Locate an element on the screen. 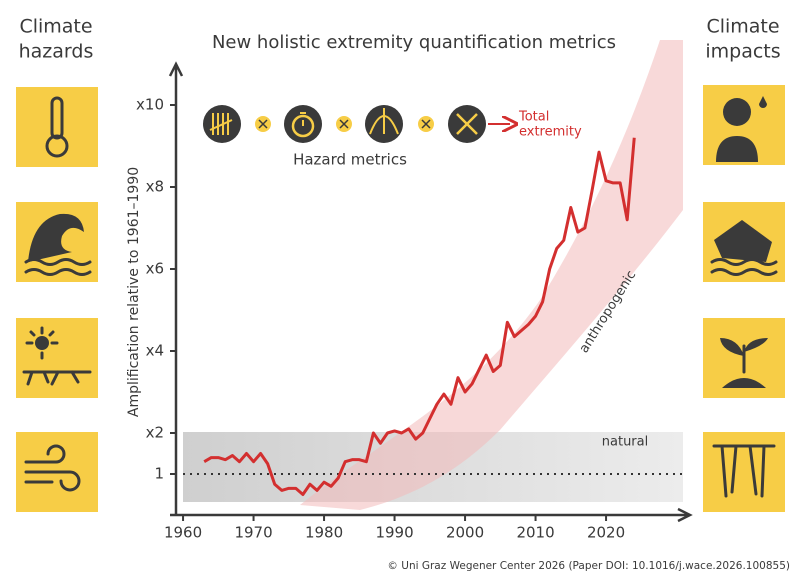  impact-icons is located at coordinates (744, 298).